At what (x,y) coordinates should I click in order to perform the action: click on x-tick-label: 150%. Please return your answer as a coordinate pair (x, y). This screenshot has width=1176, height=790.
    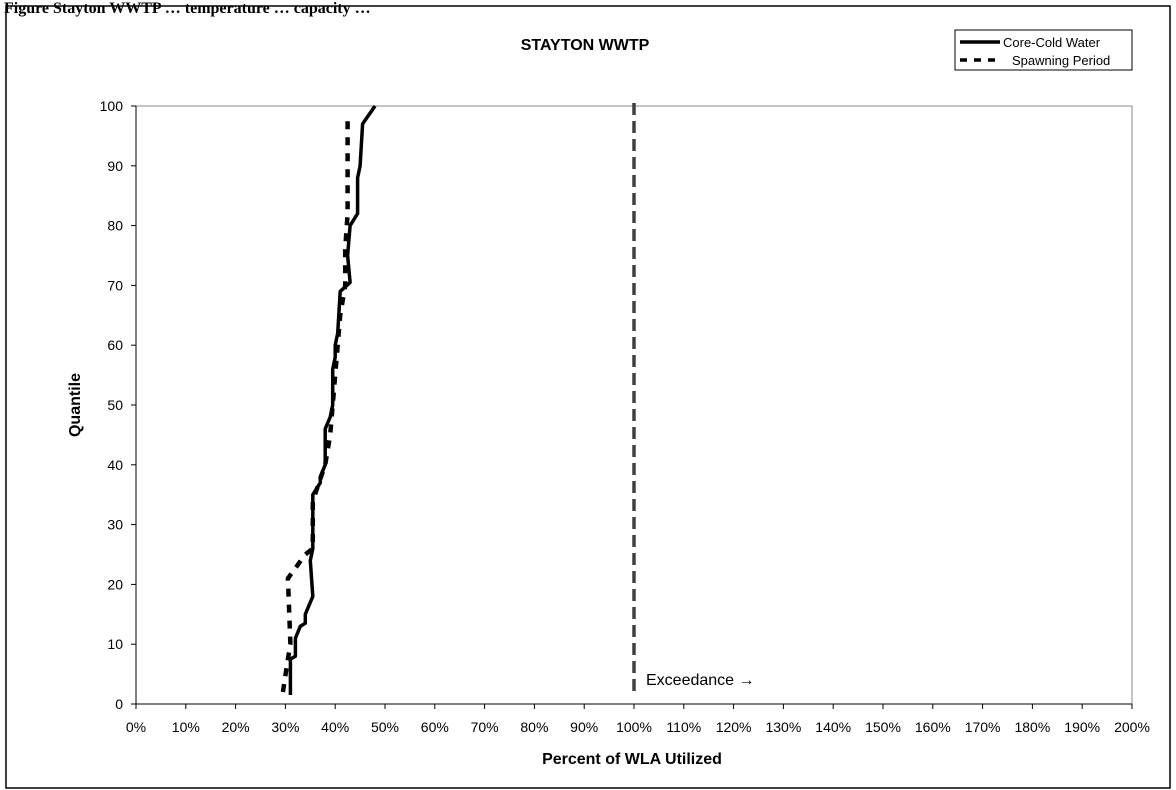
    Looking at the image, I should click on (883, 727).